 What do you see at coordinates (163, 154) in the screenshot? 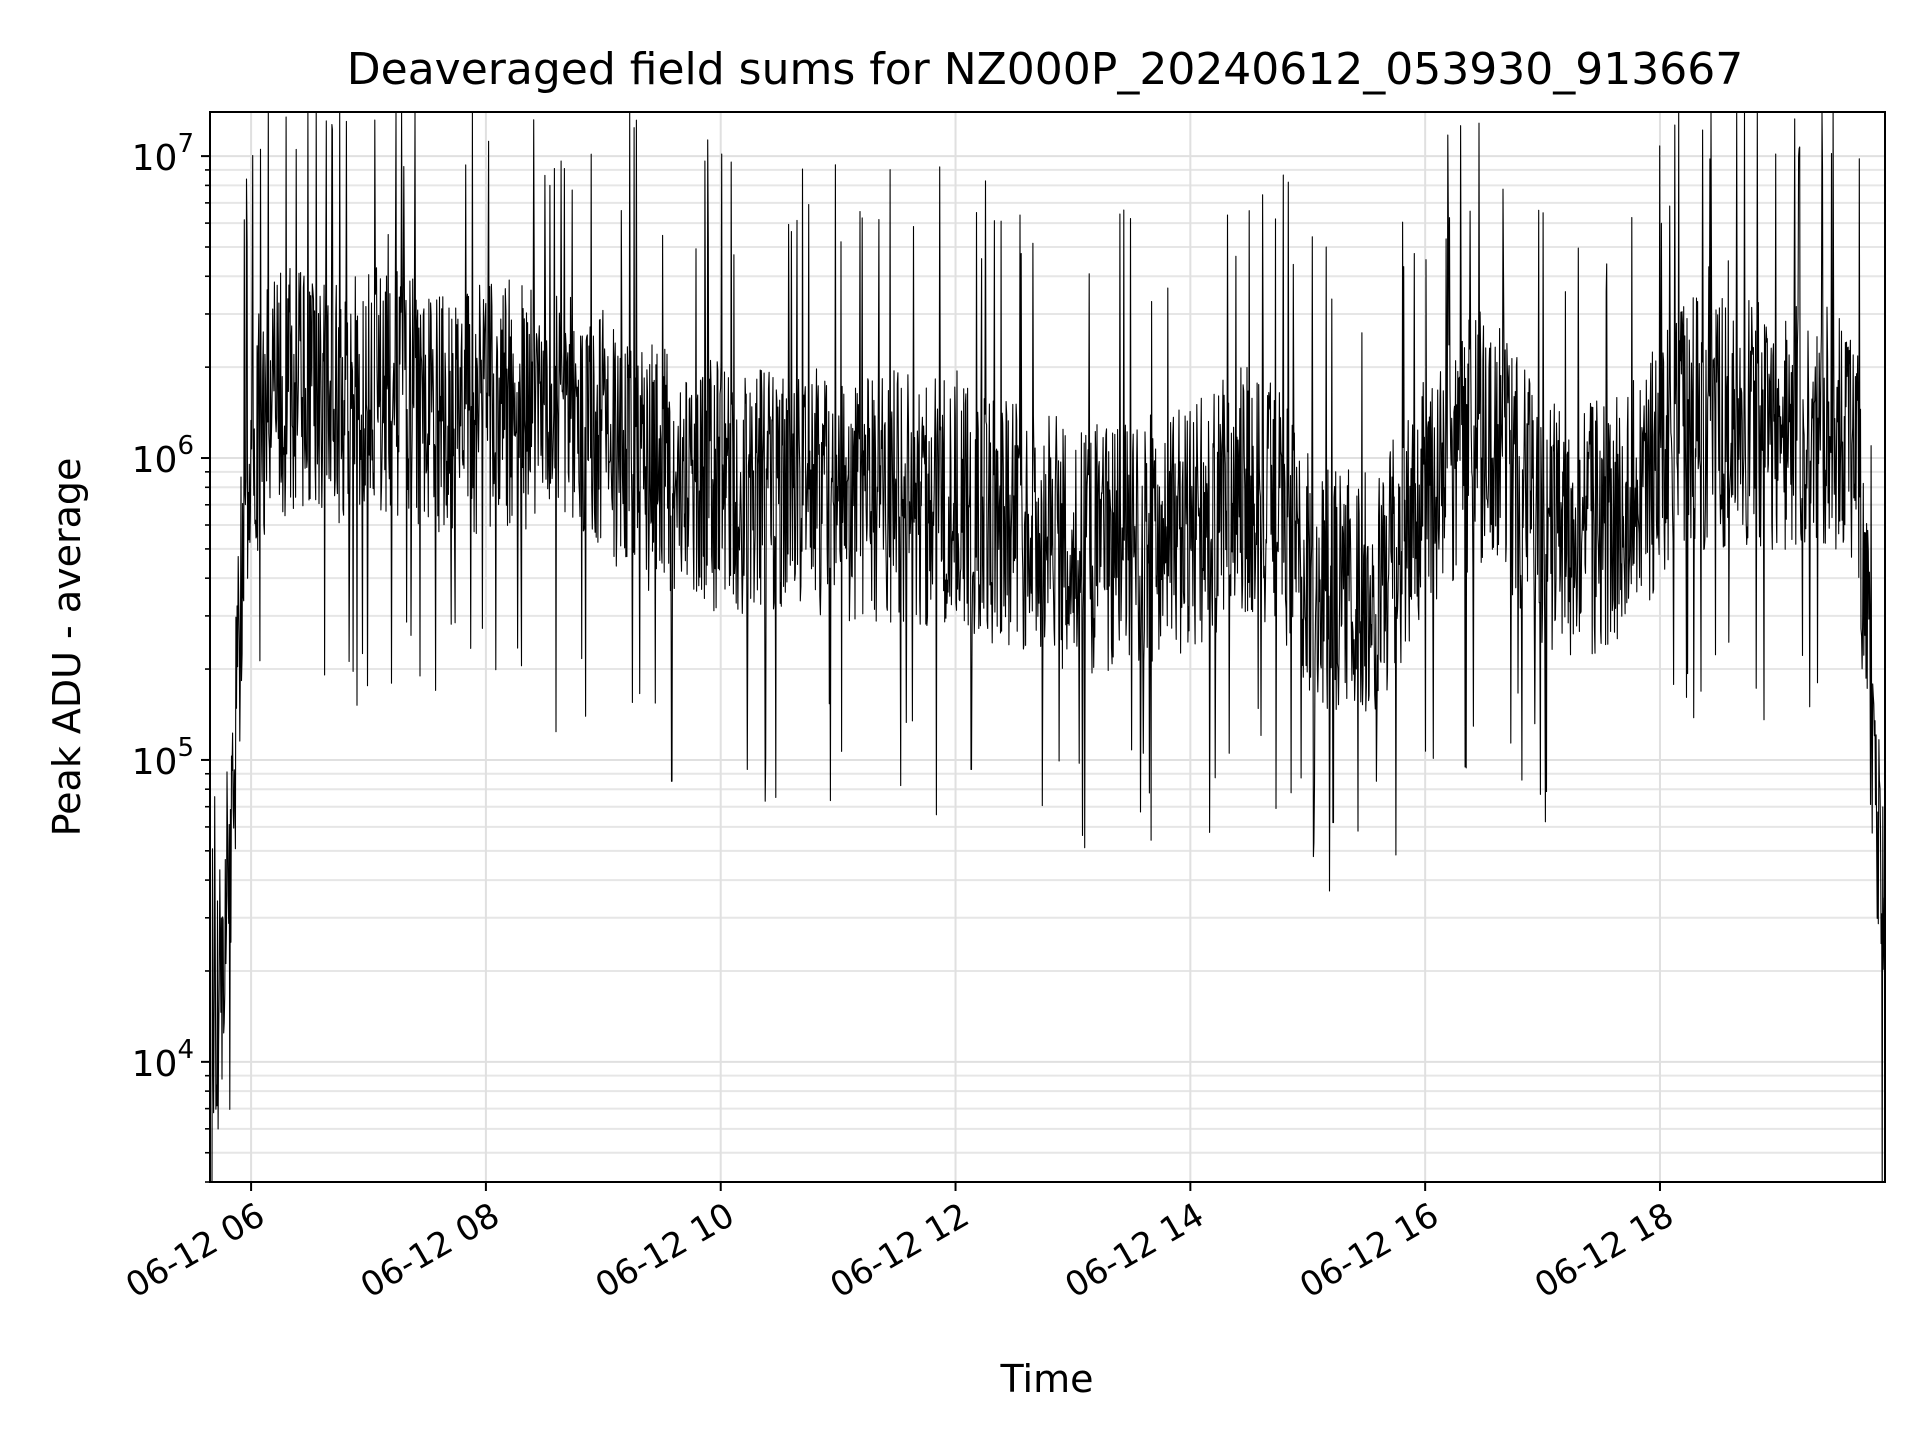
I see `y-tick-label: 10⁷` at bounding box center [163, 154].